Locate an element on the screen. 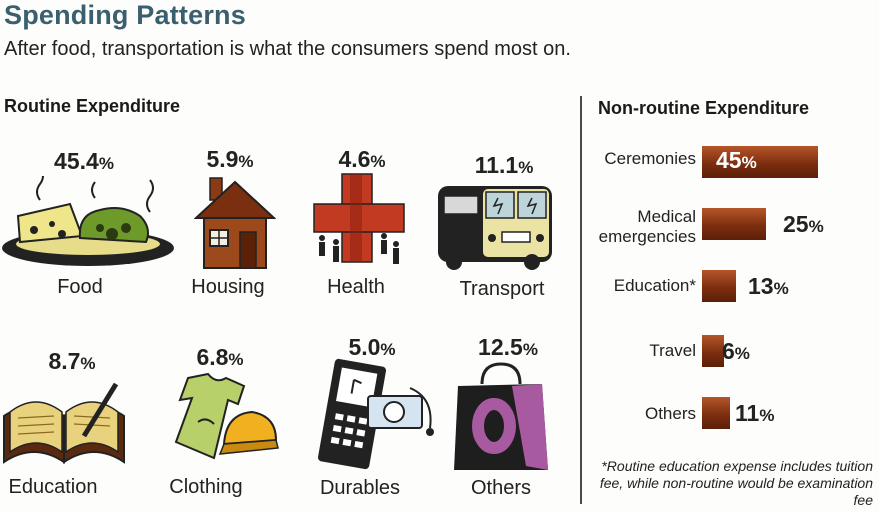 The height and width of the screenshot is (513, 879). section-divider is located at coordinates (581, 300).